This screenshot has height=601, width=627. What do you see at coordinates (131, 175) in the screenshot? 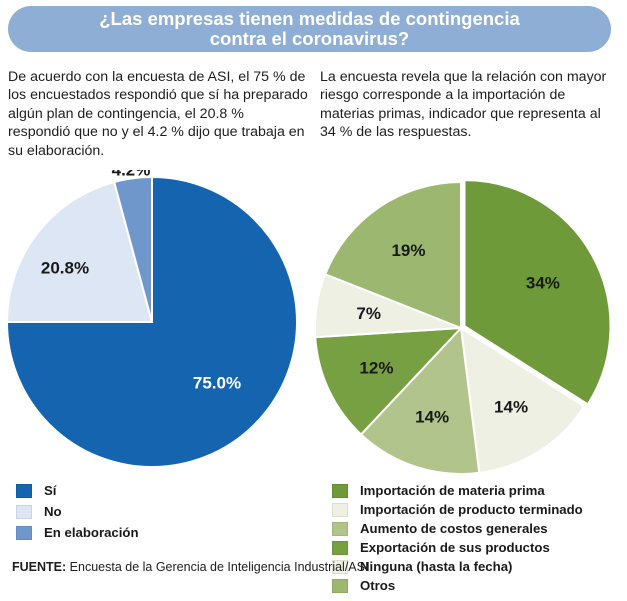
I see `data-label-en-elaboracion: 4.2%` at bounding box center [131, 175].